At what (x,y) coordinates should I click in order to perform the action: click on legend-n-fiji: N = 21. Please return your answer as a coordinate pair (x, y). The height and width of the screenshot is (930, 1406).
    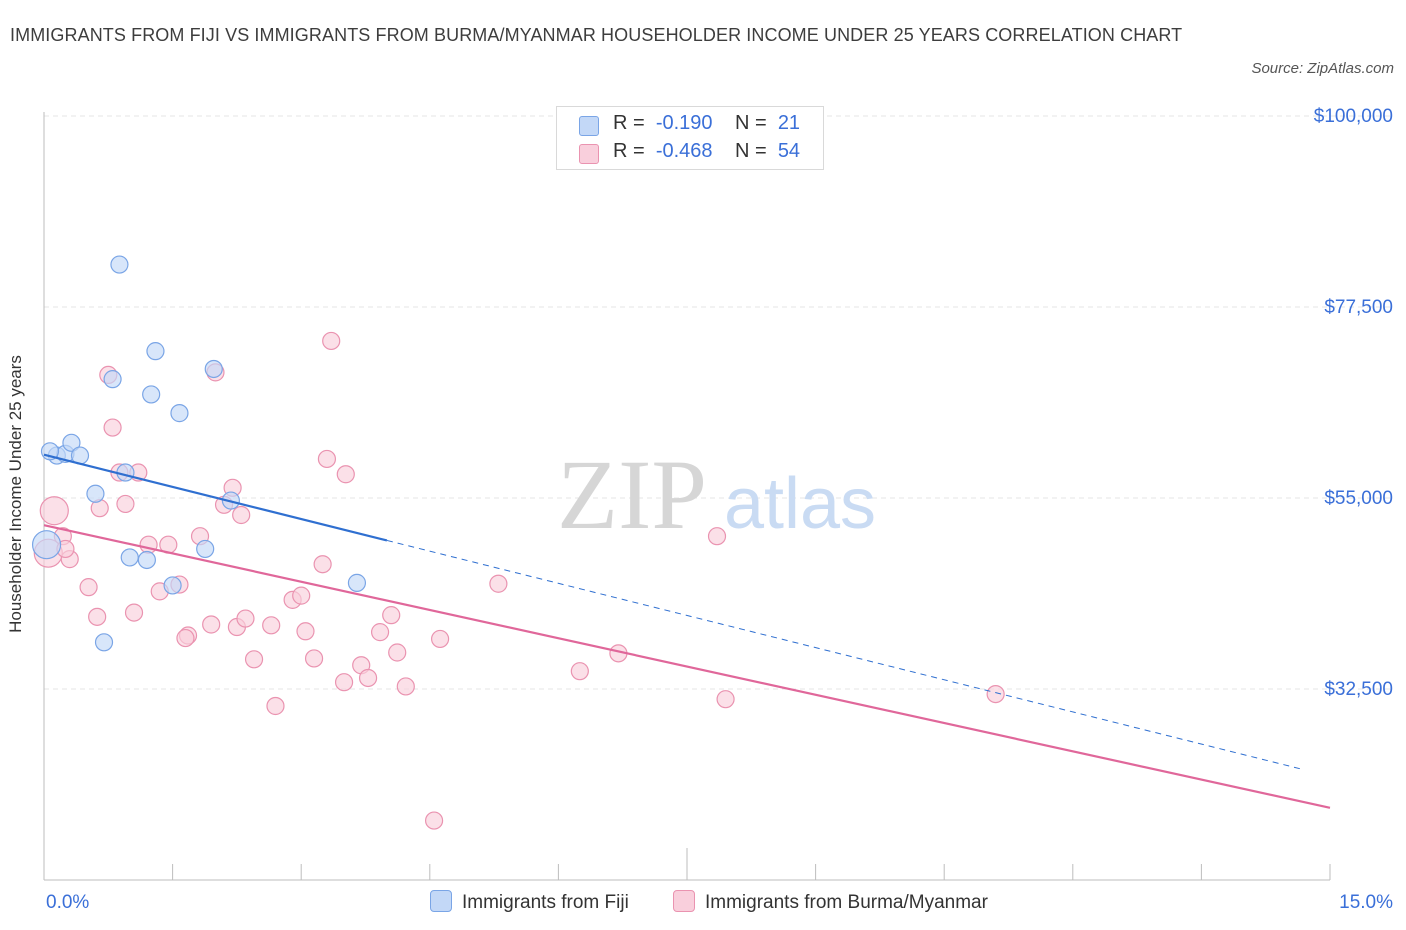
    Looking at the image, I should click on (767, 123).